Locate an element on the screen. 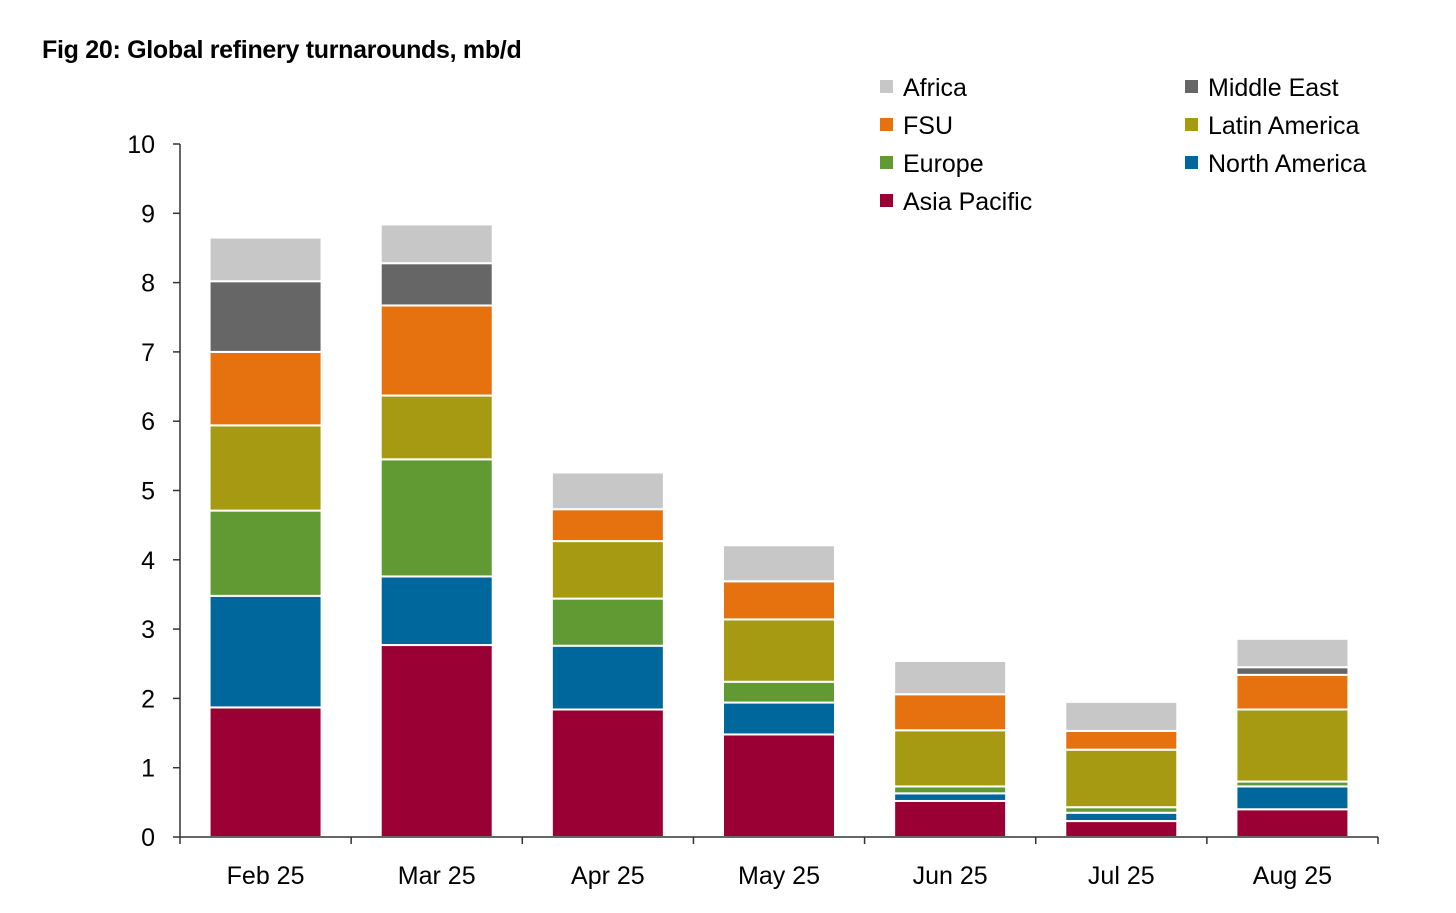 This screenshot has height=913, width=1456. y-tick-label: 2 is located at coordinates (148, 699).